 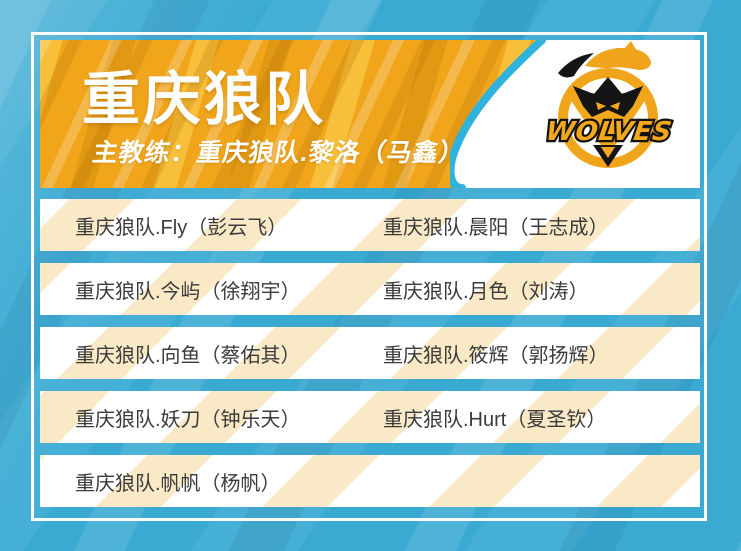 What do you see at coordinates (178, 483) in the screenshot?
I see `player-name: 重庆狼队.帆帆（杨帆）` at bounding box center [178, 483].